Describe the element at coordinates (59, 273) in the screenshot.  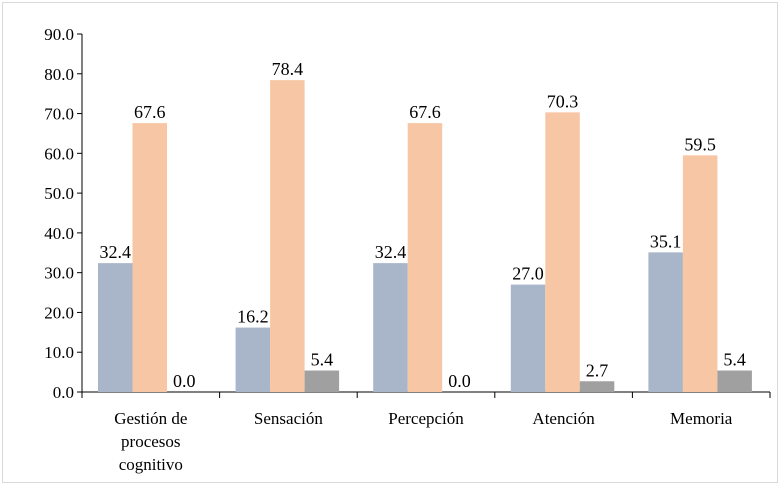
I see `y-tick-label: 30.0` at that location.